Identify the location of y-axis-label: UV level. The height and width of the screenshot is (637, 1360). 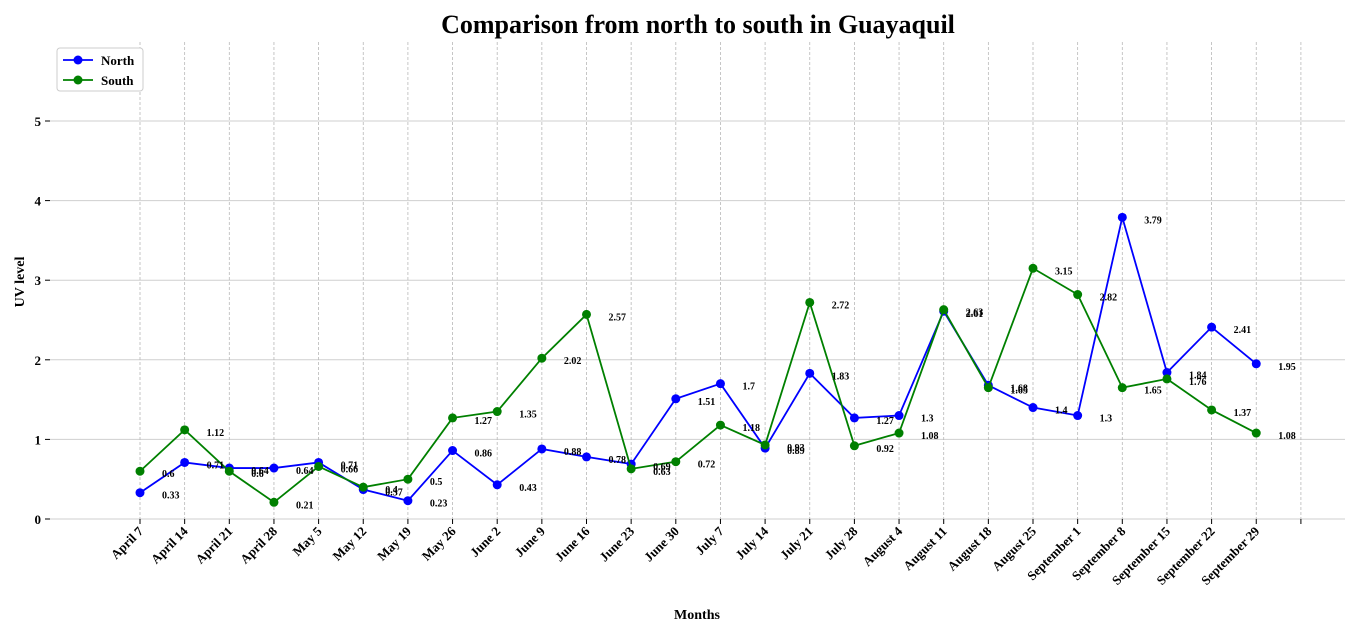
(20, 282).